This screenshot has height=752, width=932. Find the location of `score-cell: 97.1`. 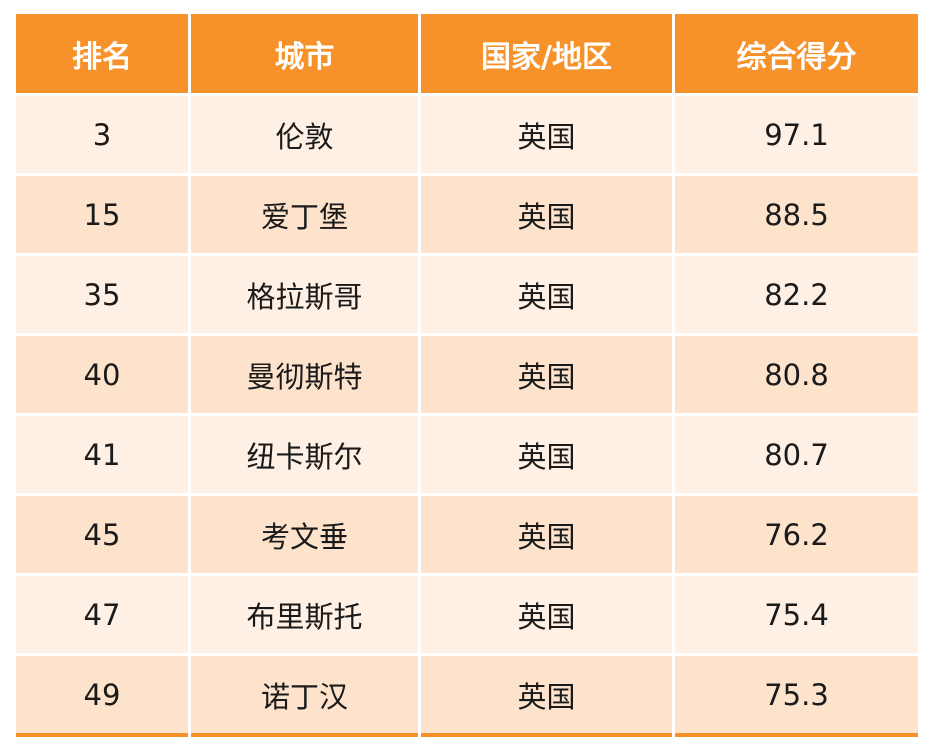

score-cell: 97.1 is located at coordinates (796, 134).